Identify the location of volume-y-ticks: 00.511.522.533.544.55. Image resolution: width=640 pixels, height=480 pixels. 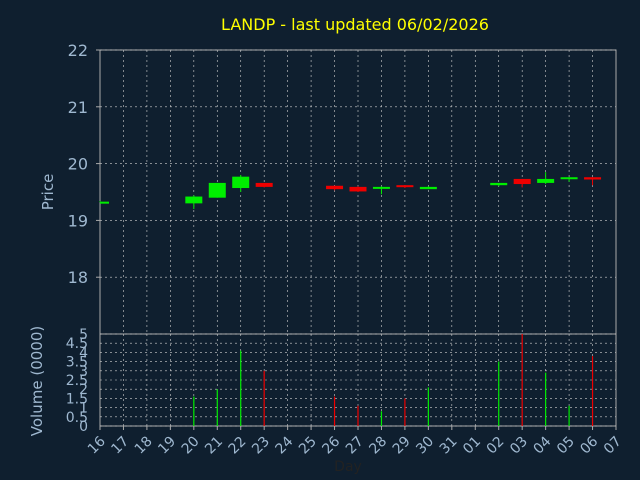
(77, 381).